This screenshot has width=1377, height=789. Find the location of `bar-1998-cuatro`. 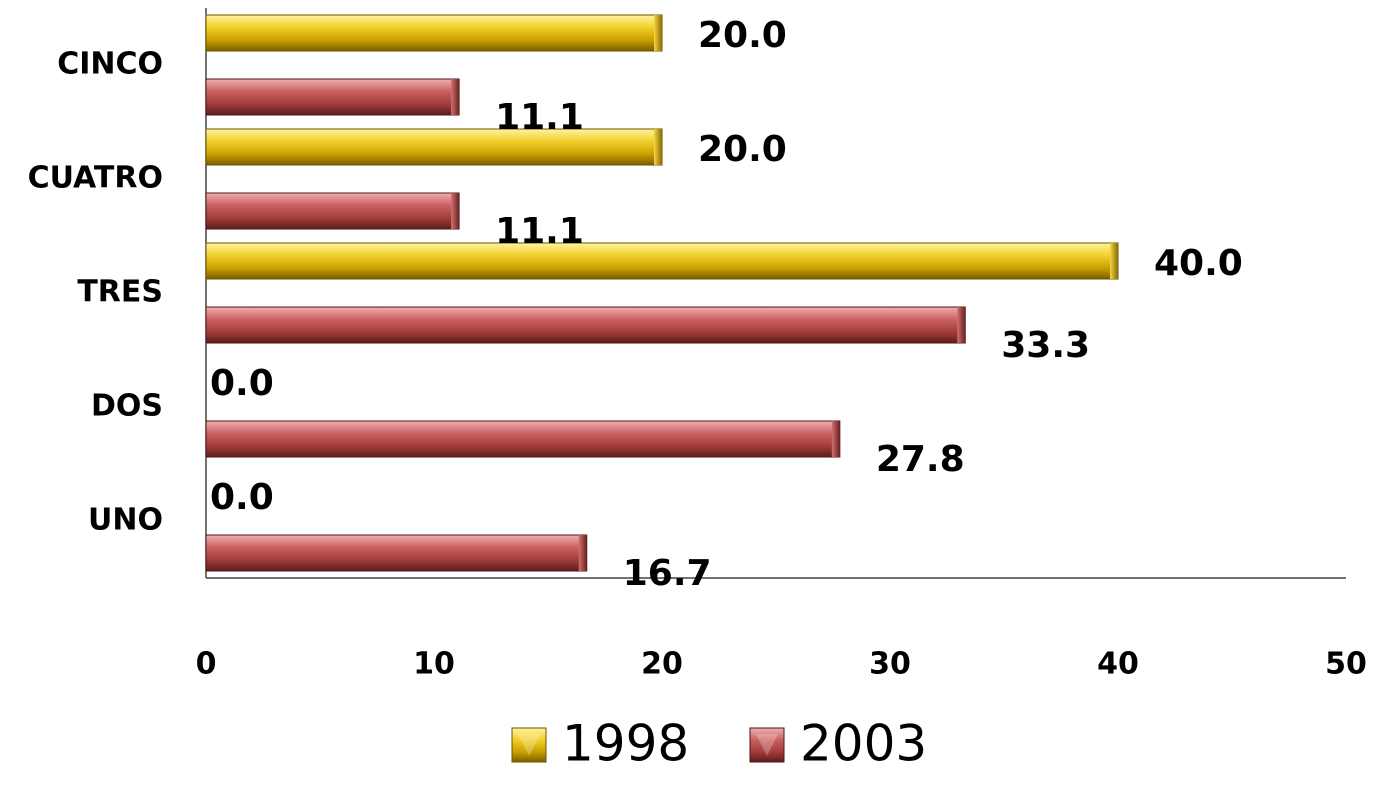

bar-1998-cuatro is located at coordinates (434, 147).